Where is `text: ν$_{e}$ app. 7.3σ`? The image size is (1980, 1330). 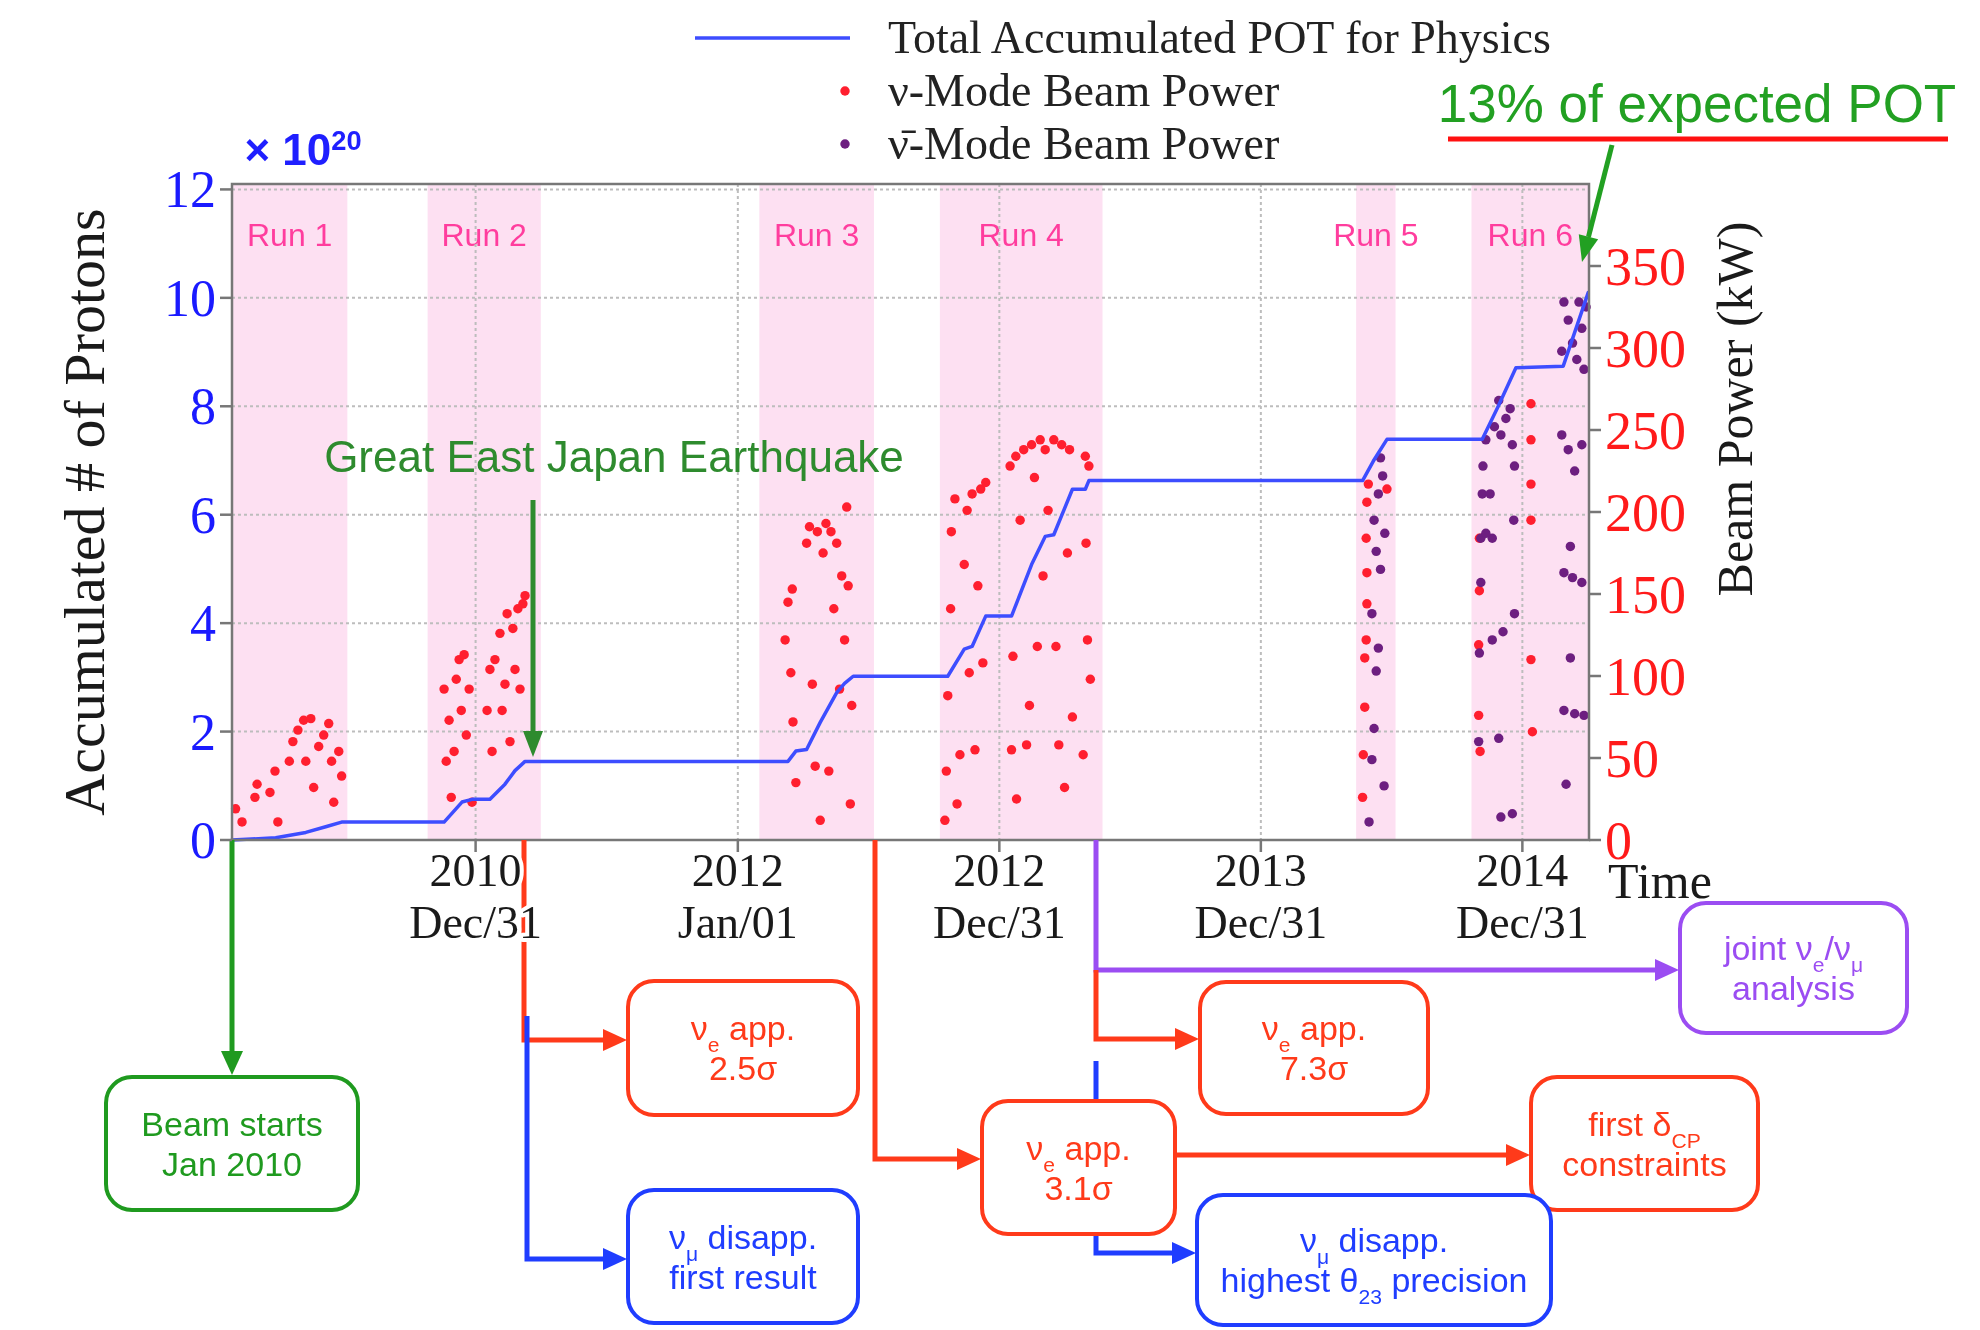 text: ν$_{e}$ app. 7.3σ is located at coordinates (1314, 1048).